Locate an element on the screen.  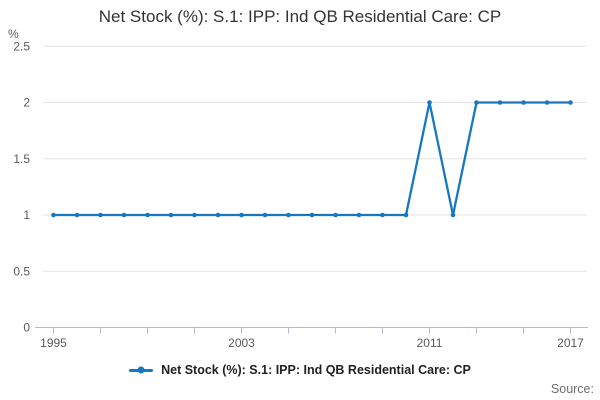
x-tick-label: 1995 is located at coordinates (53, 343).